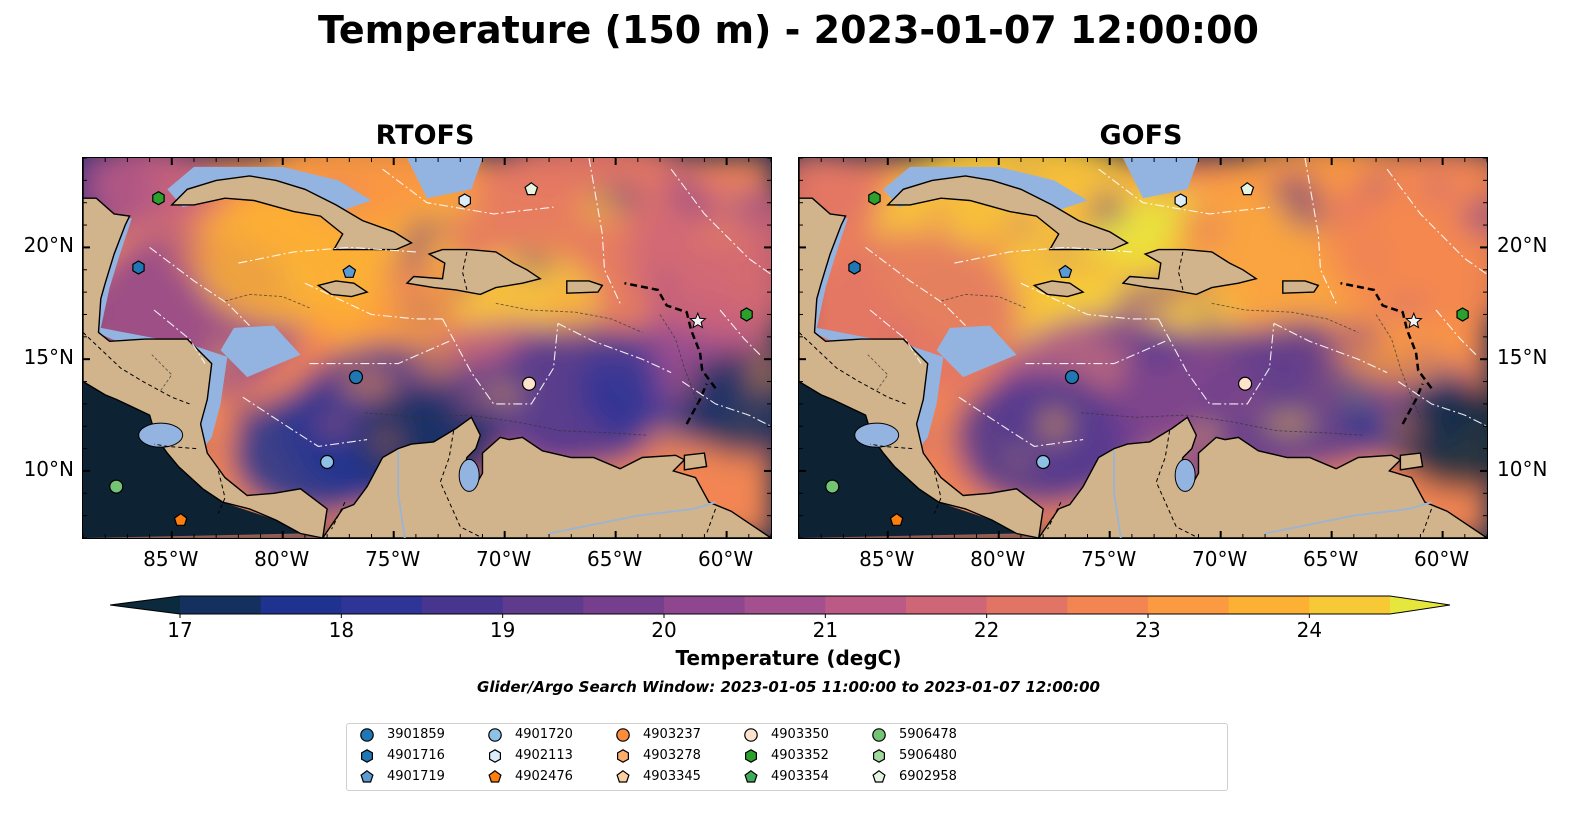 The image size is (1577, 827). I want to click on legend-label: 4901719, so click(416, 776).